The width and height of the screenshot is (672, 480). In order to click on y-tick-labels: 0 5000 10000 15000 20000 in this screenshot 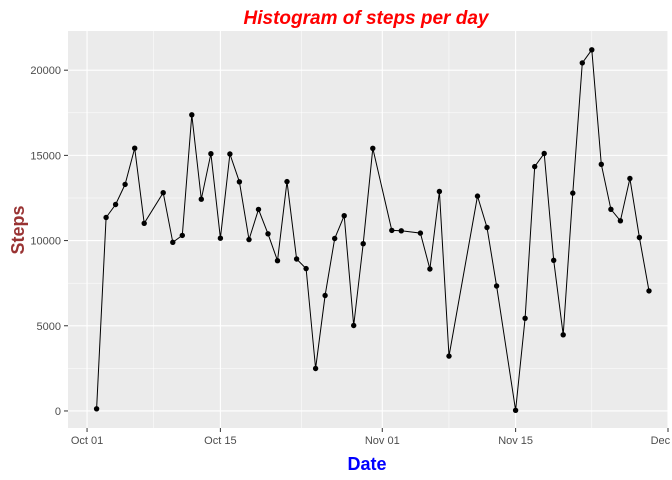, I will do `click(45, 241)`.